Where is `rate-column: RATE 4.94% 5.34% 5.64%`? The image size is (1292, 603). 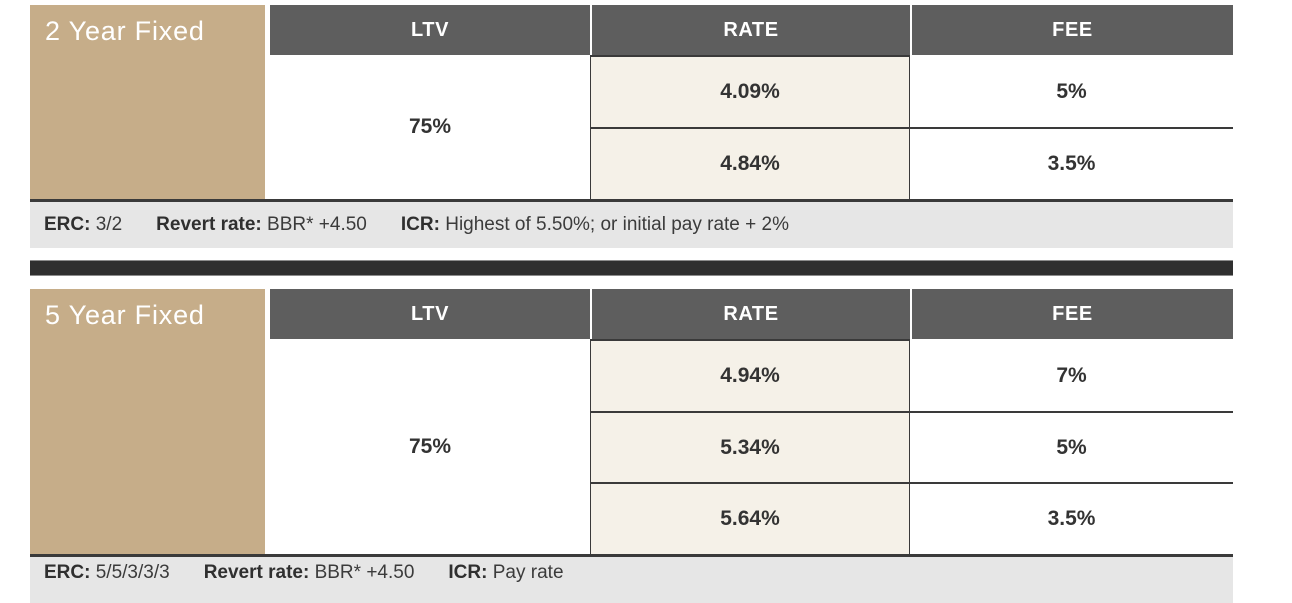
rate-column: RATE 4.94% 5.34% 5.64% is located at coordinates (750, 421).